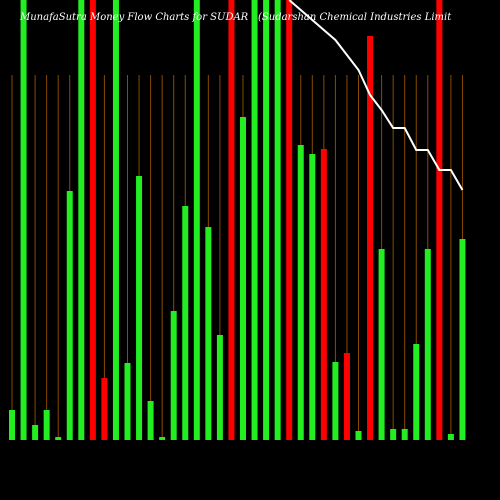 The width and height of the screenshot is (500, 500). What do you see at coordinates (355, 17) in the screenshot?
I see `chart-subtitle: (Sudarshan Chemical Industries Limit` at bounding box center [355, 17].